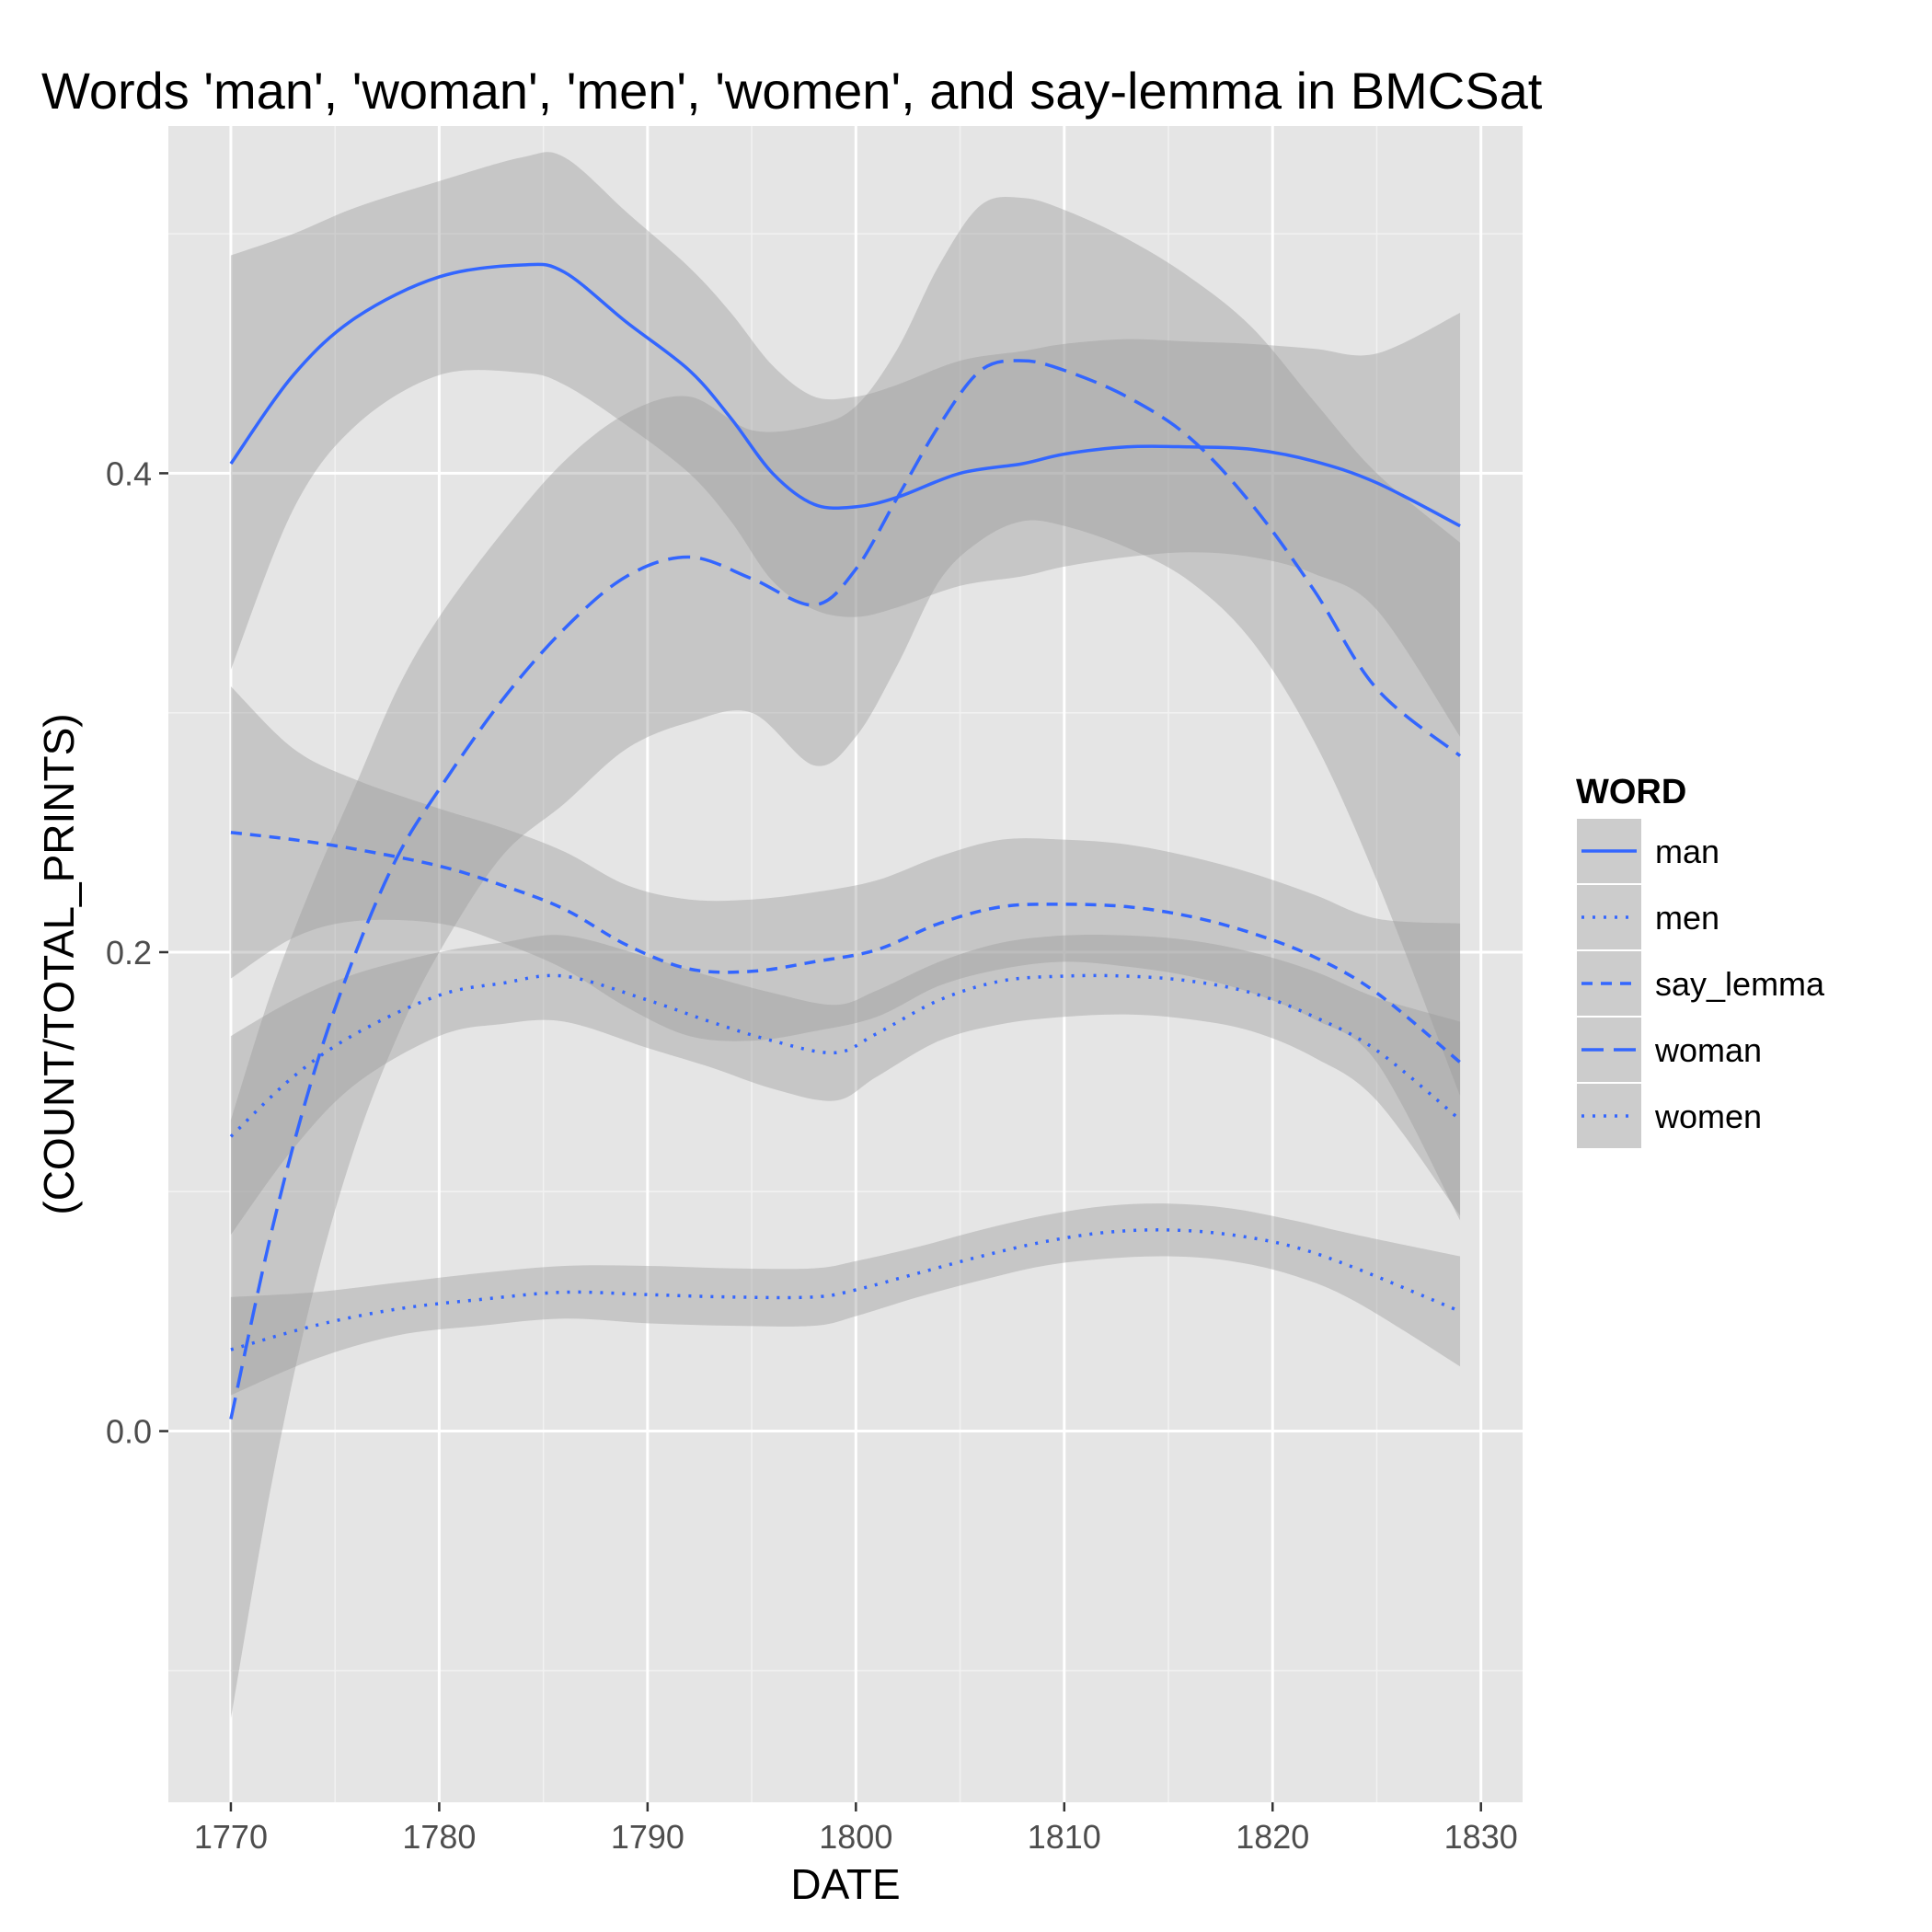 Image resolution: width=1932 pixels, height=1932 pixels. What do you see at coordinates (845, 1055) in the screenshot?
I see `line-men` at bounding box center [845, 1055].